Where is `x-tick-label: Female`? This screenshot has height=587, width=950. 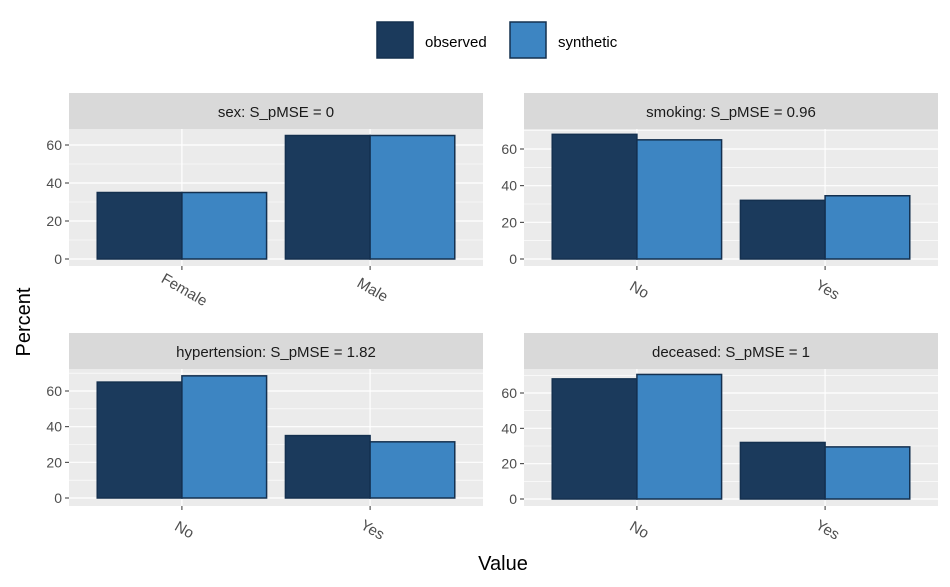
x-tick-label: Female is located at coordinates (184, 290).